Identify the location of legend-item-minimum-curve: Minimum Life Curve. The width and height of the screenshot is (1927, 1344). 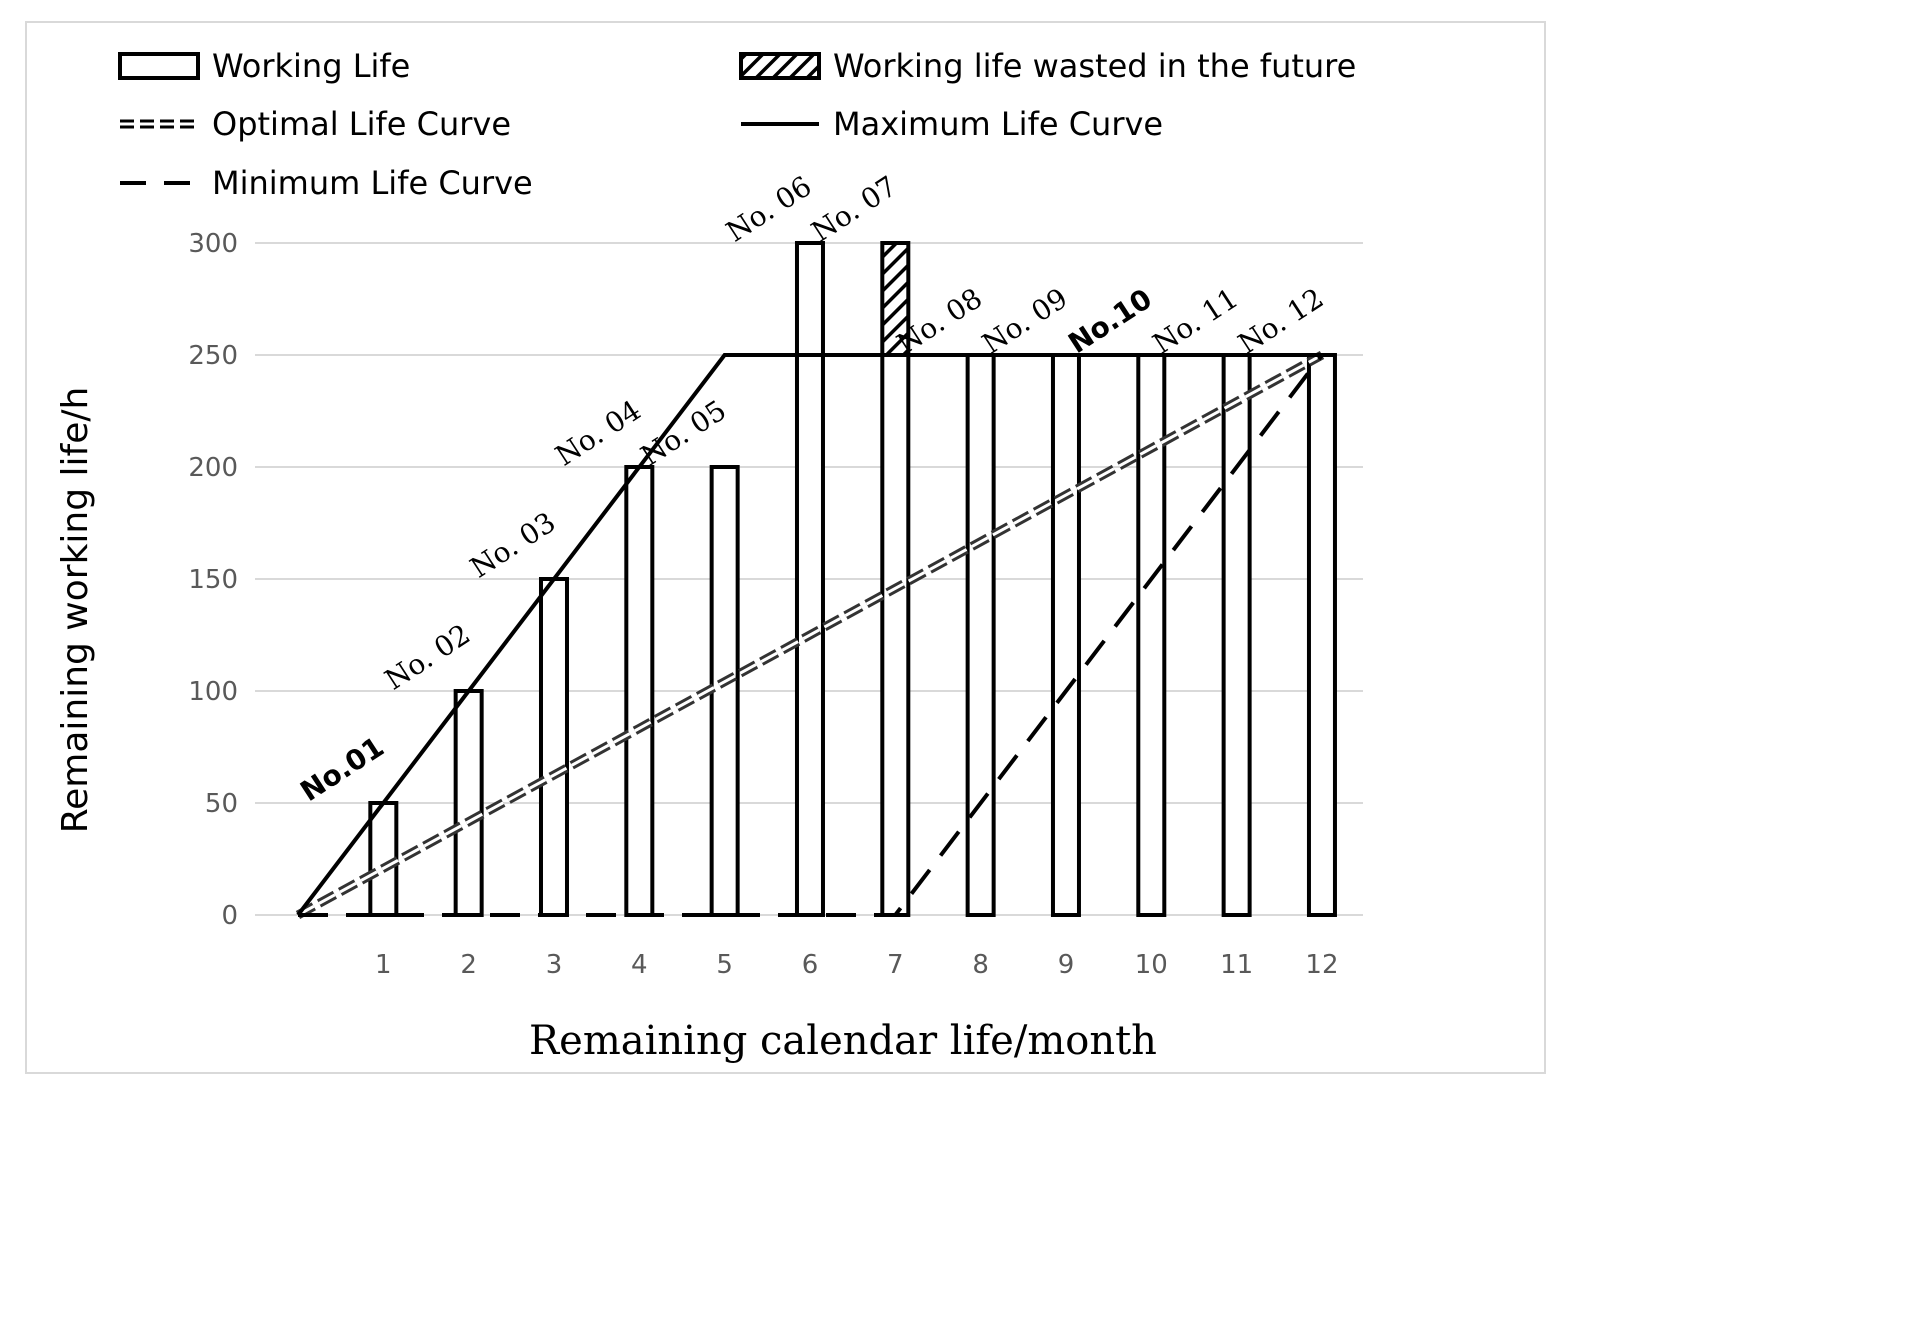
(326, 183).